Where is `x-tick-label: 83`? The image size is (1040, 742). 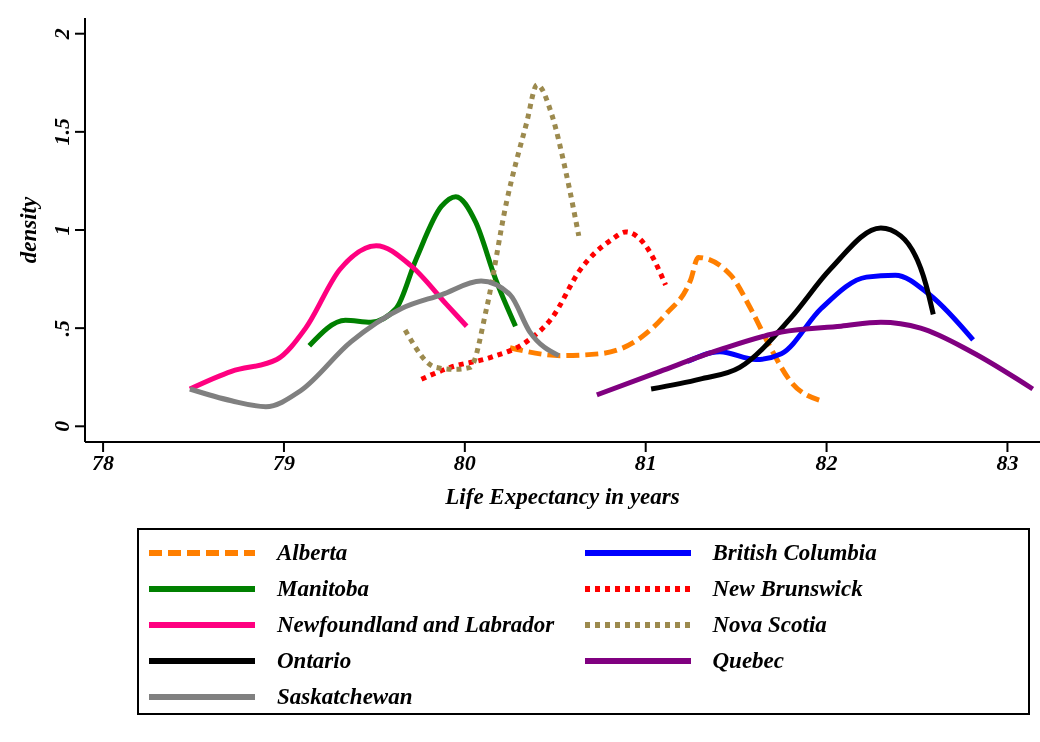 x-tick-label: 83 is located at coordinates (1007, 462).